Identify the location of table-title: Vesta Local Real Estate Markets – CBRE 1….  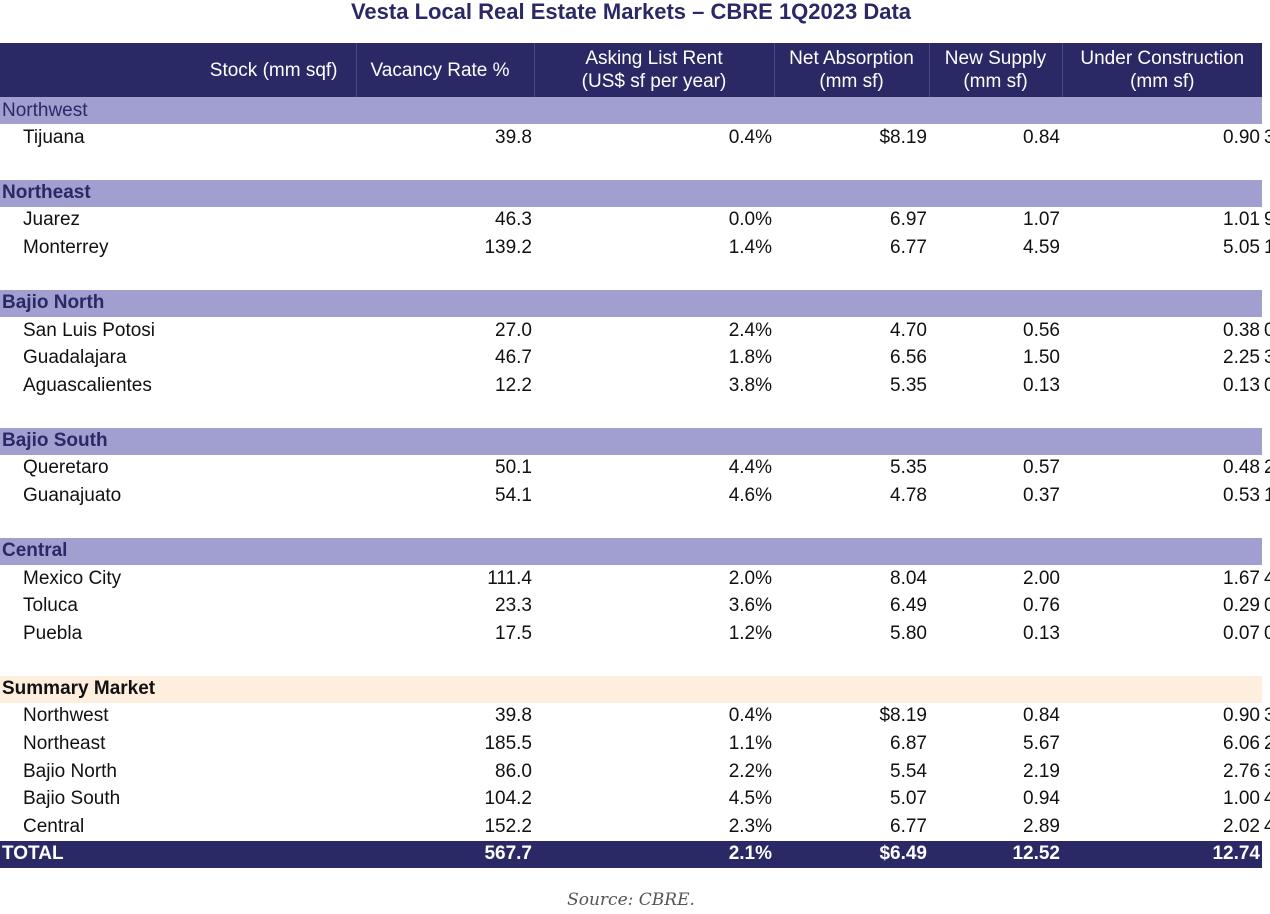
(631, 12).